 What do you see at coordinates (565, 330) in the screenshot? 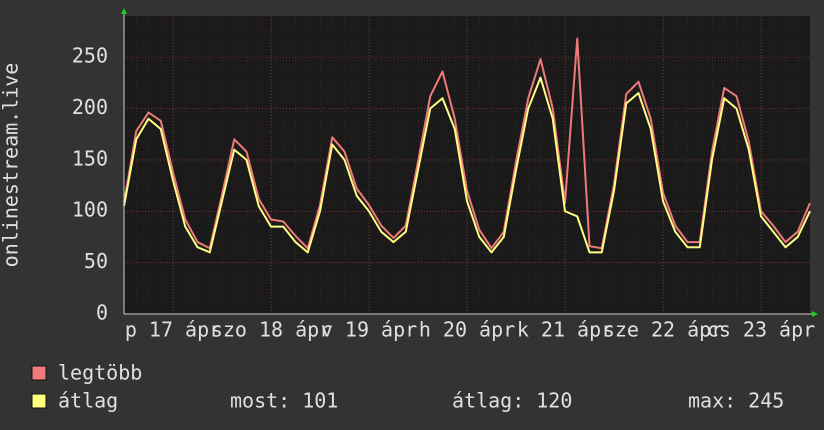
I see `x-tick-label: k 21 ápr` at bounding box center [565, 330].